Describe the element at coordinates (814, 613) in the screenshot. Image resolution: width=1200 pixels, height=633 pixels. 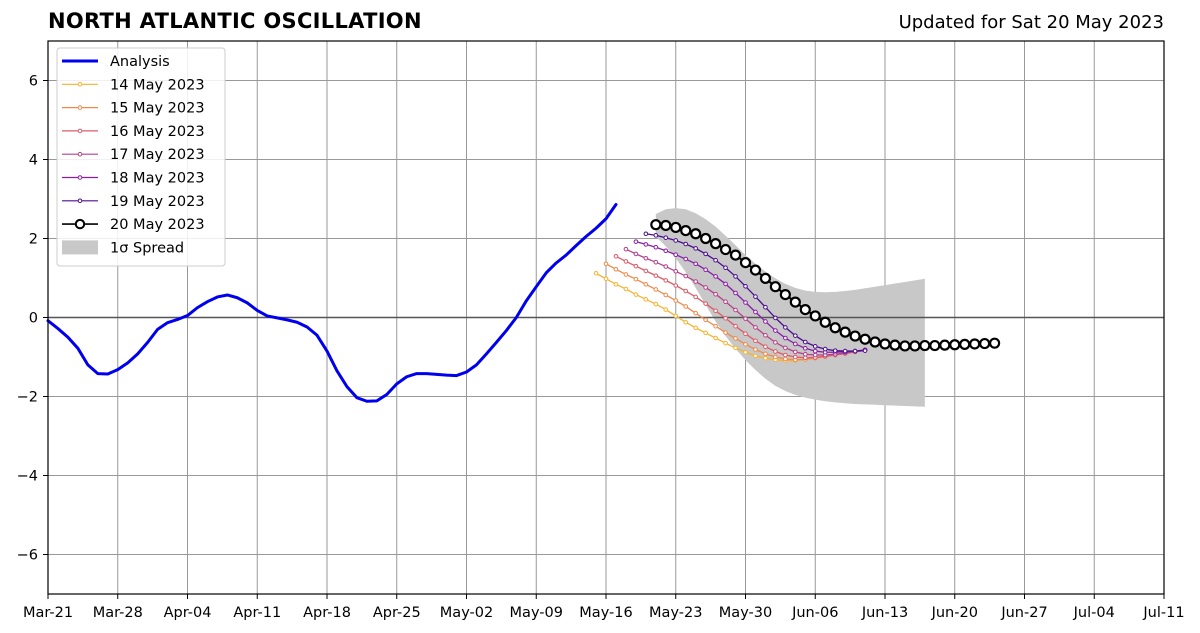
I see `x-tick-label: Jun-06` at that location.